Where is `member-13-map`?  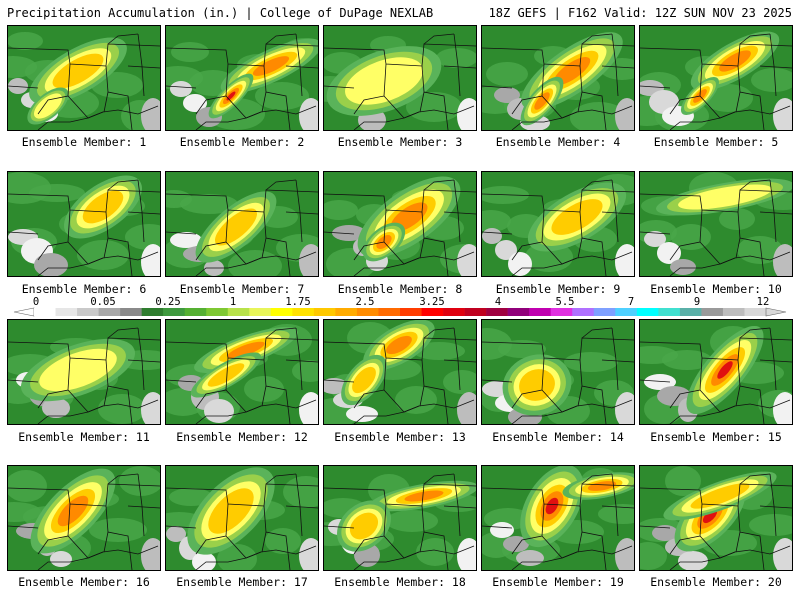
member-13-map is located at coordinates (400, 372).